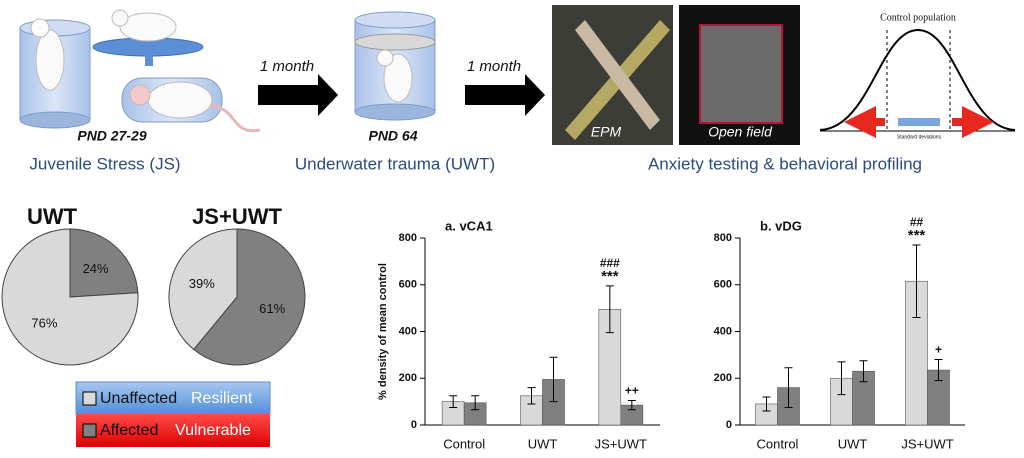 The width and height of the screenshot is (1024, 458). I want to click on pie-label: 39%, so click(202, 283).